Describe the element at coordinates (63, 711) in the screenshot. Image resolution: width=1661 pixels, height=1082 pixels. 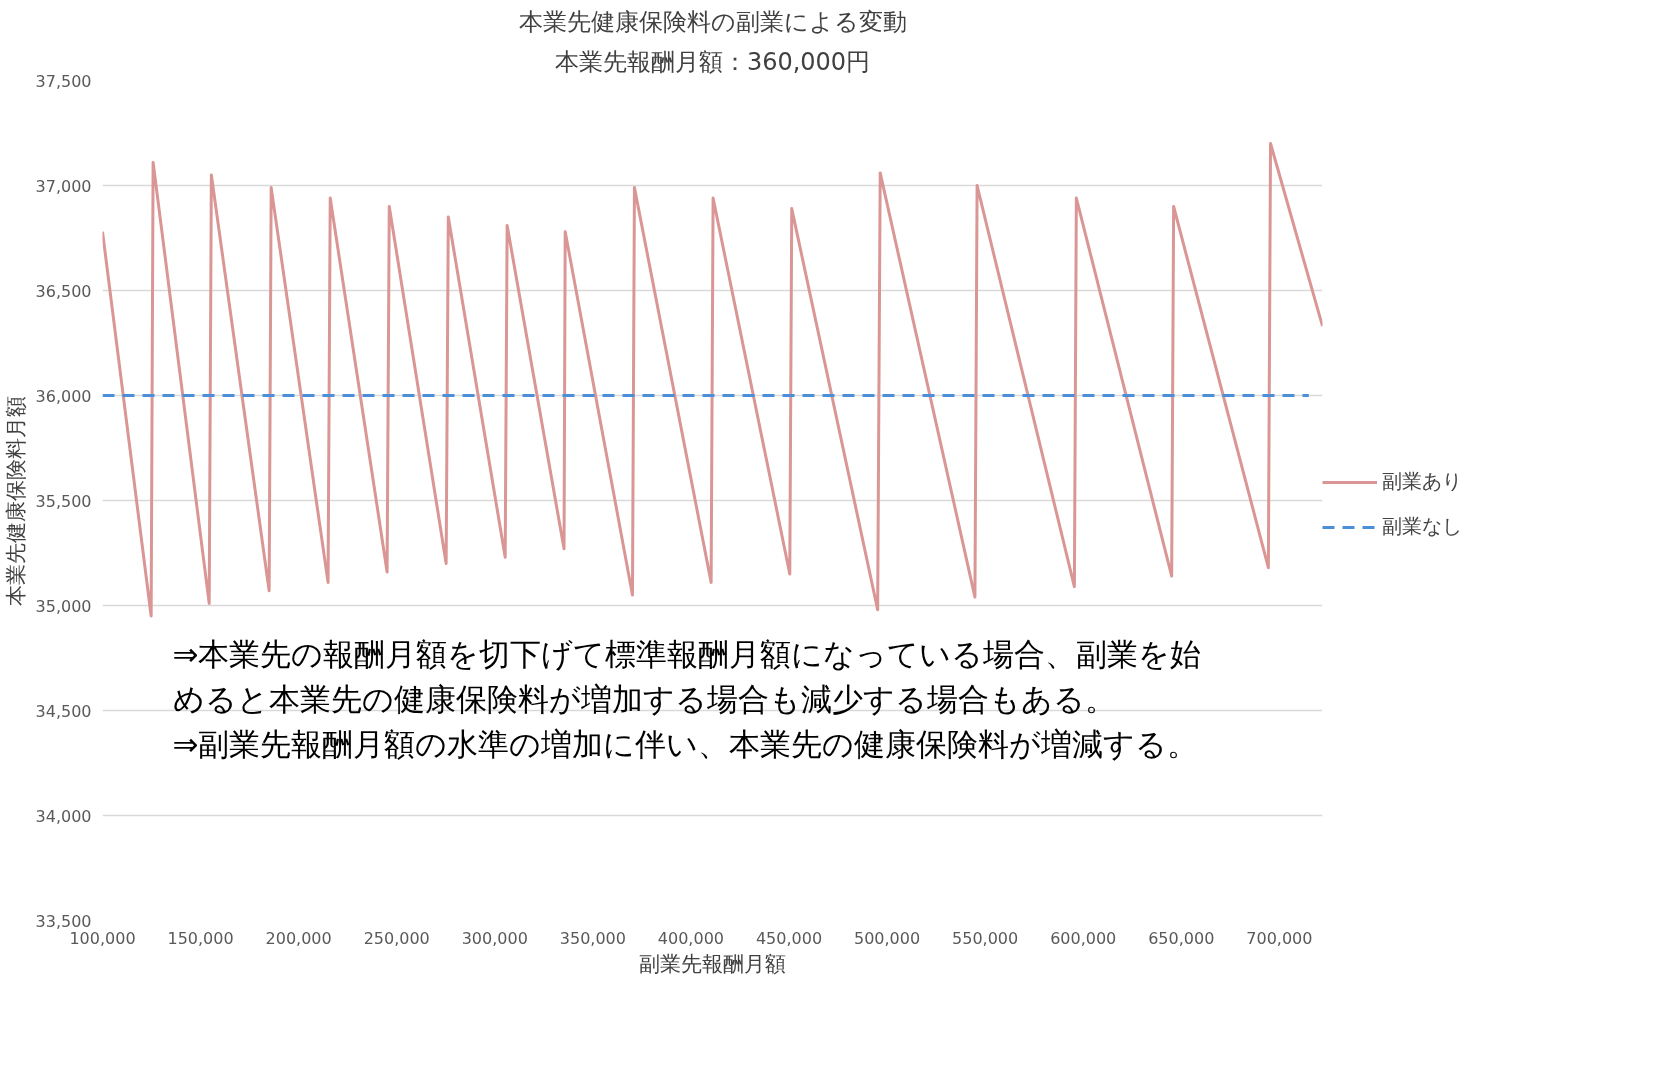
I see `y-tick-label: 34,500` at that location.